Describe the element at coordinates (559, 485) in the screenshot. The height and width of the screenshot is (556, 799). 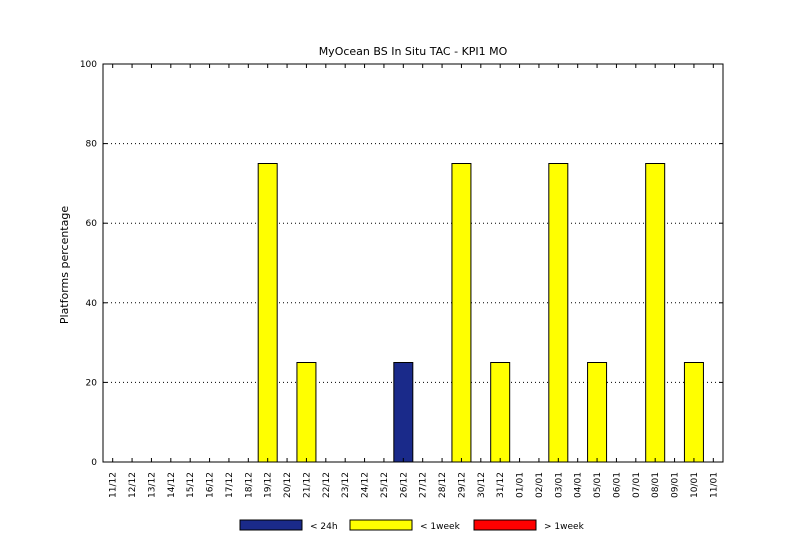
I see `x-tick-label: 03/01` at that location.